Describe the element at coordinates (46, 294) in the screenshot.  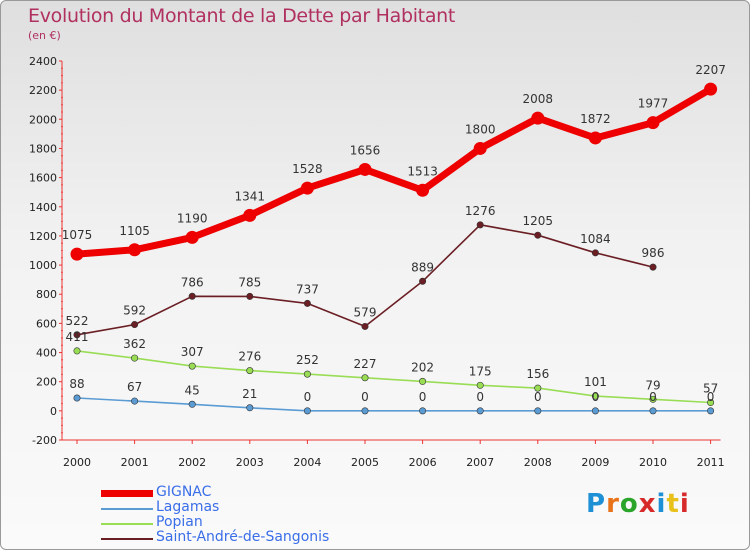
I see `y-tick-label: 800` at that location.